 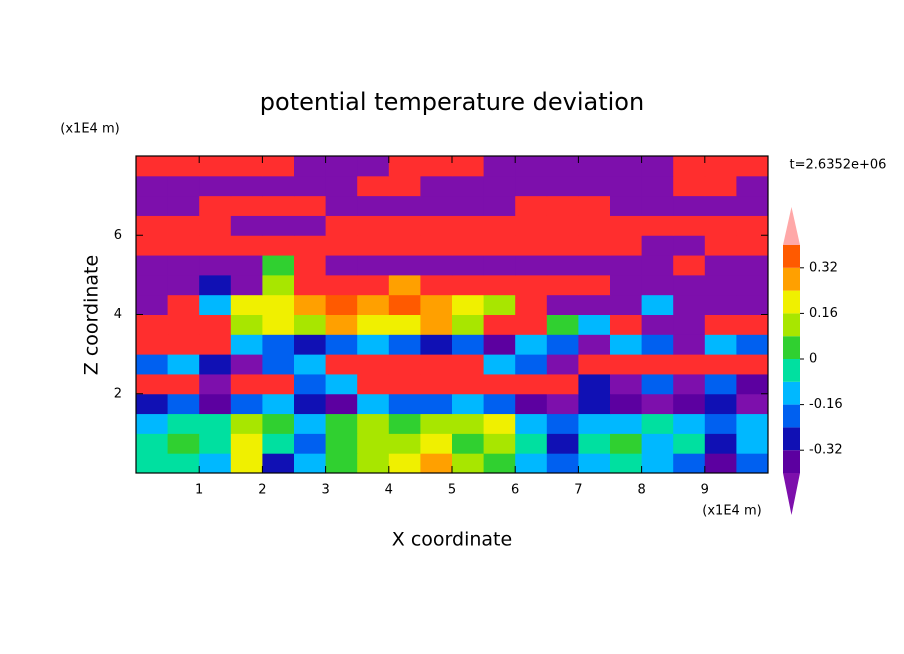 I want to click on colorbar-low-triangle, so click(x=791, y=494).